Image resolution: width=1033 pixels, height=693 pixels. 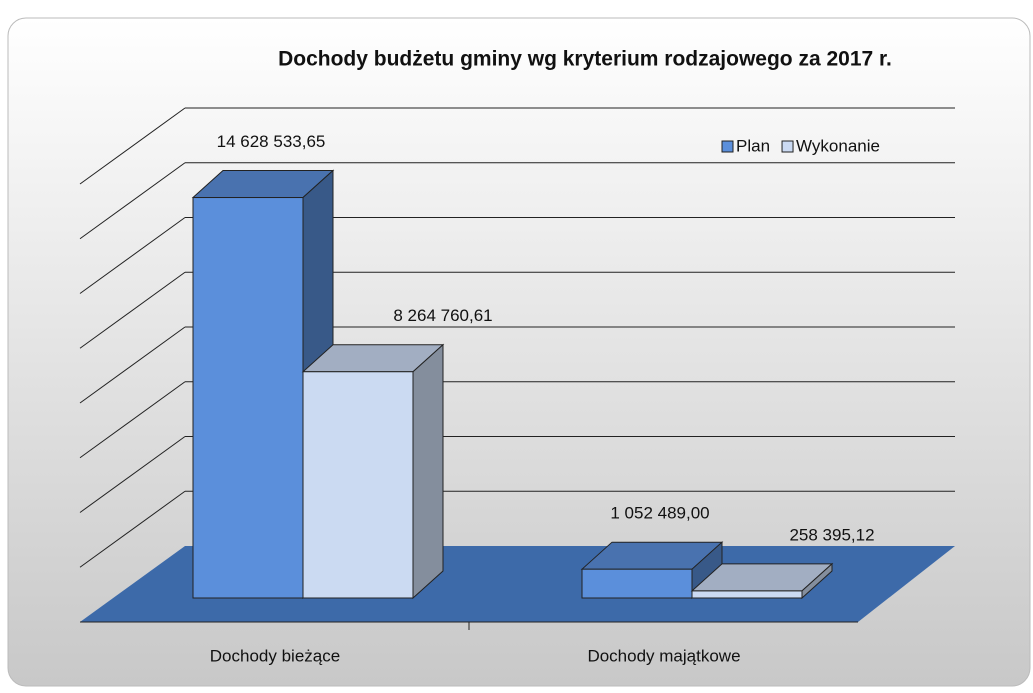 What do you see at coordinates (663, 655) in the screenshot?
I see `x-tick-label: Dochody majątkowe` at bounding box center [663, 655].